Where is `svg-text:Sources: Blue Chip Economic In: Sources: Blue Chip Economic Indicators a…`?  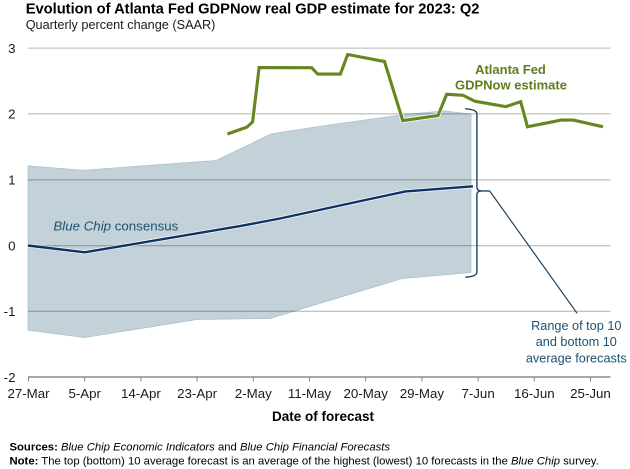
svg-text:Sources: Blue Chip Economic In: Sources: Blue Chip Economic Indicators a… is located at coordinates (200, 447).